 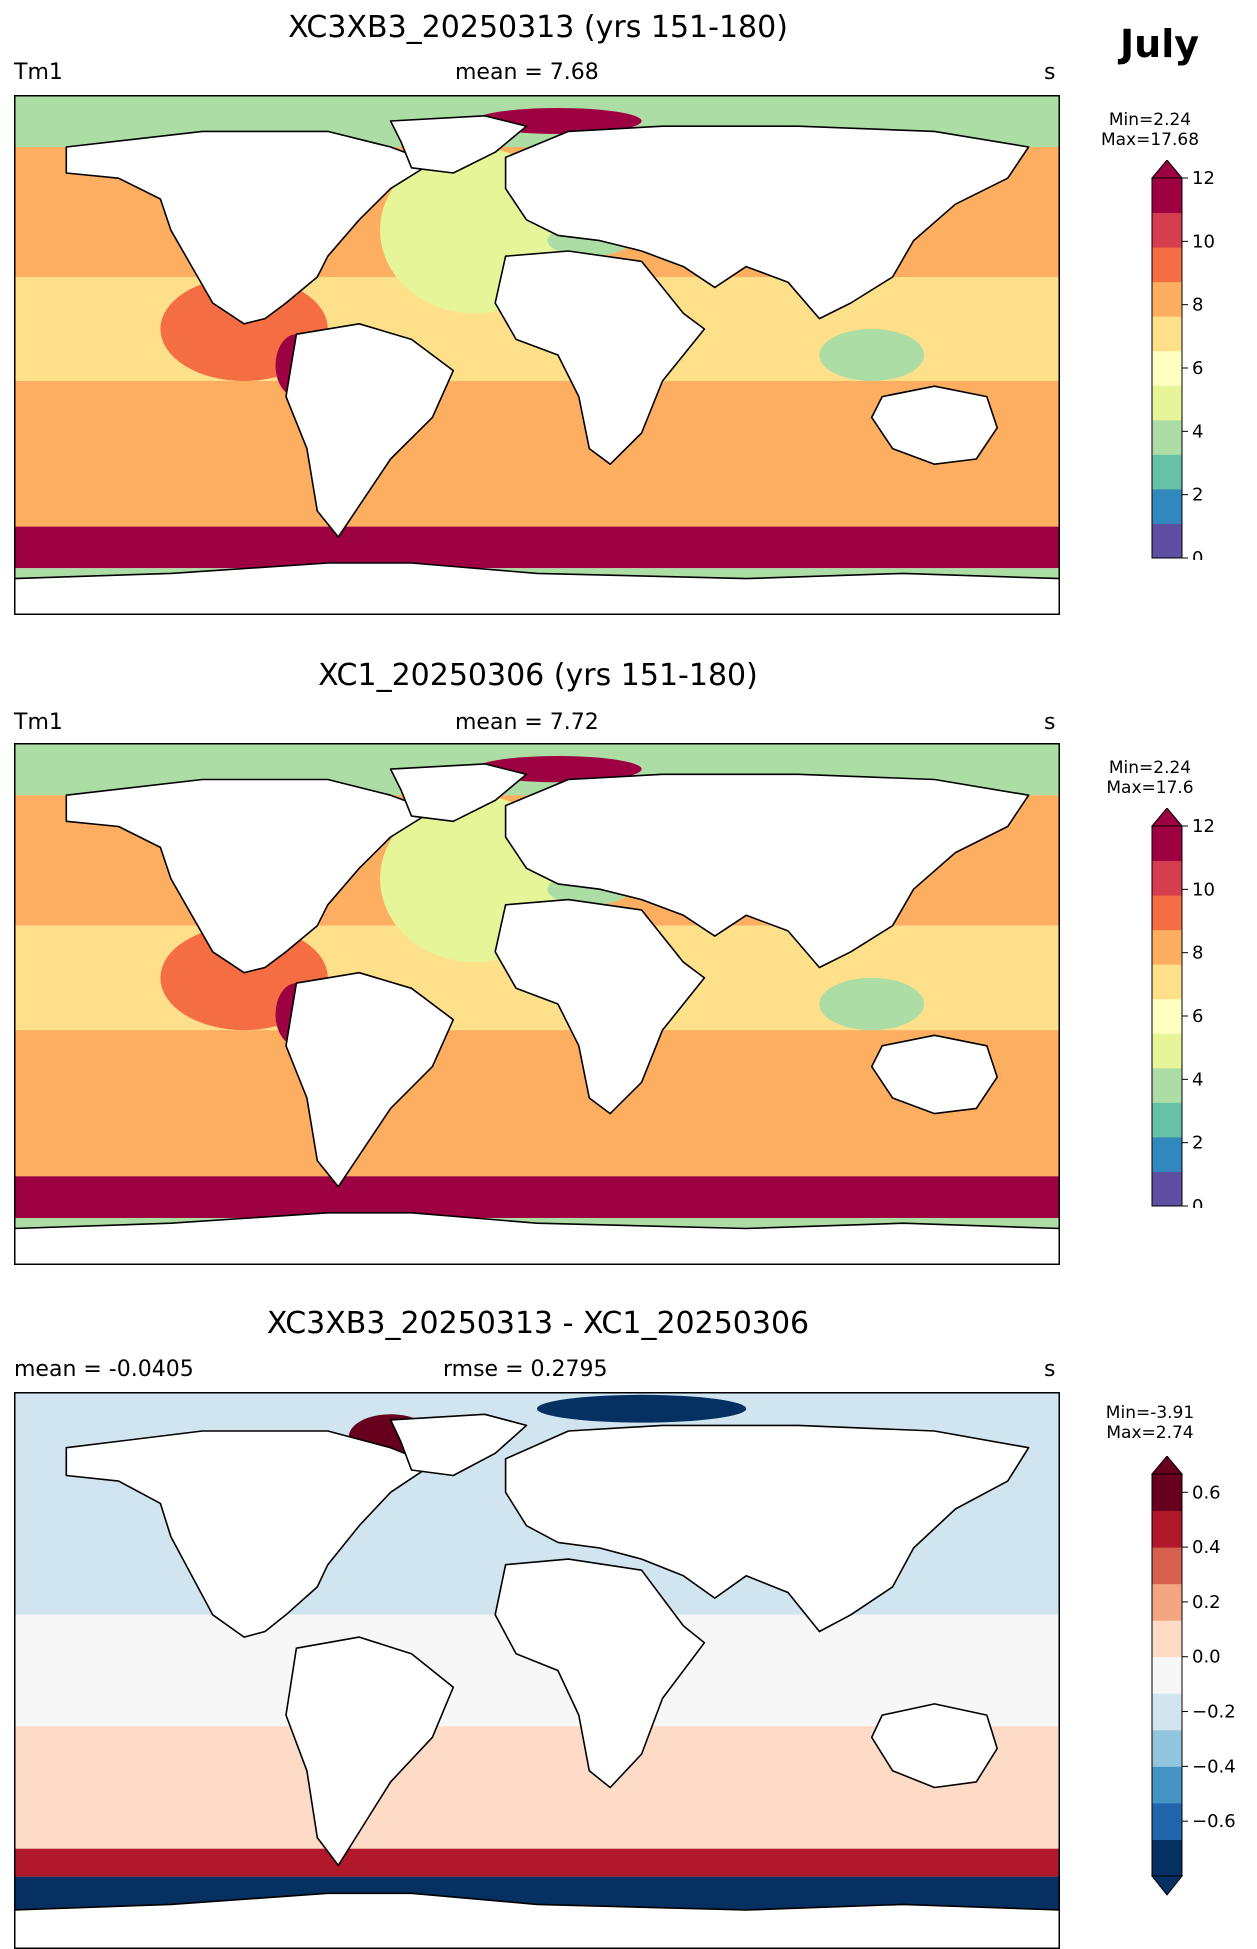 What do you see at coordinates (1193, 1676) in the screenshot?
I see `panel-3-colorbar: −0.6 −0.4 −0.2 0.0 0.2 0.4 0.6` at bounding box center [1193, 1676].